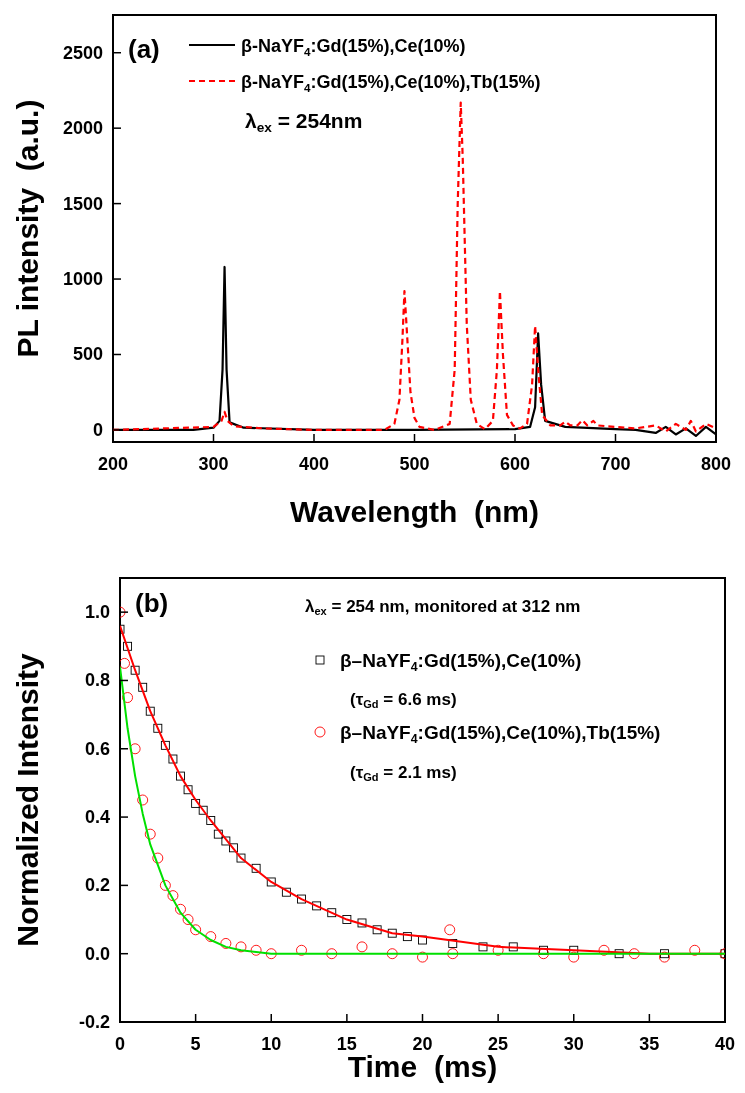 This screenshot has width=745, height=1093. What do you see at coordinates (500, 734) in the screenshot?
I see `legend-label: β–NaYF$_{4}$:Gd(15%),Ce(10%),Tb(15%)` at bounding box center [500, 734].